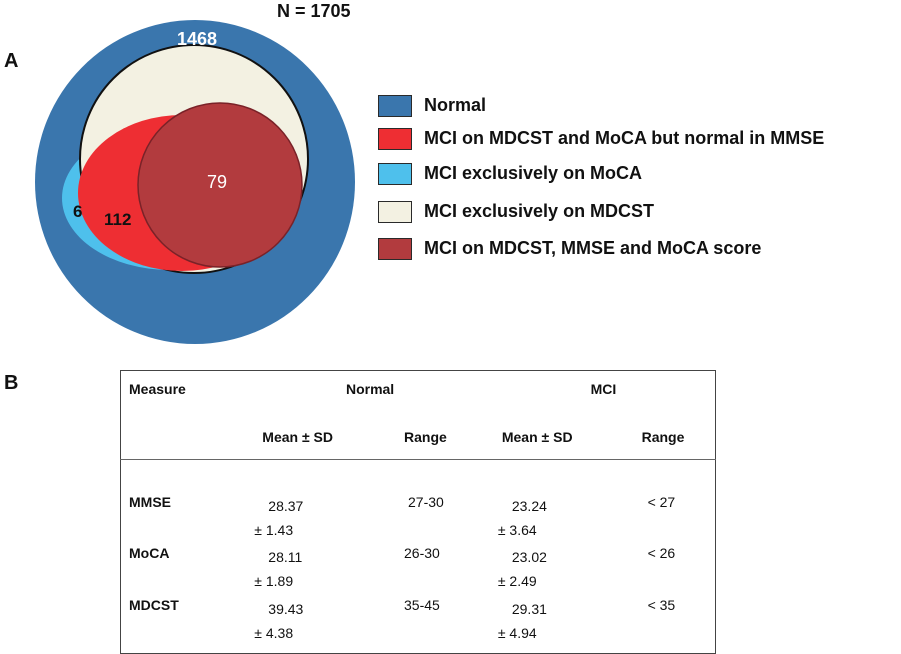 The height and width of the screenshot is (654, 901). What do you see at coordinates (562, 520) in the screenshot?
I see `row-mci-mean-sd: 23.24 ± 3.64` at bounding box center [562, 520].